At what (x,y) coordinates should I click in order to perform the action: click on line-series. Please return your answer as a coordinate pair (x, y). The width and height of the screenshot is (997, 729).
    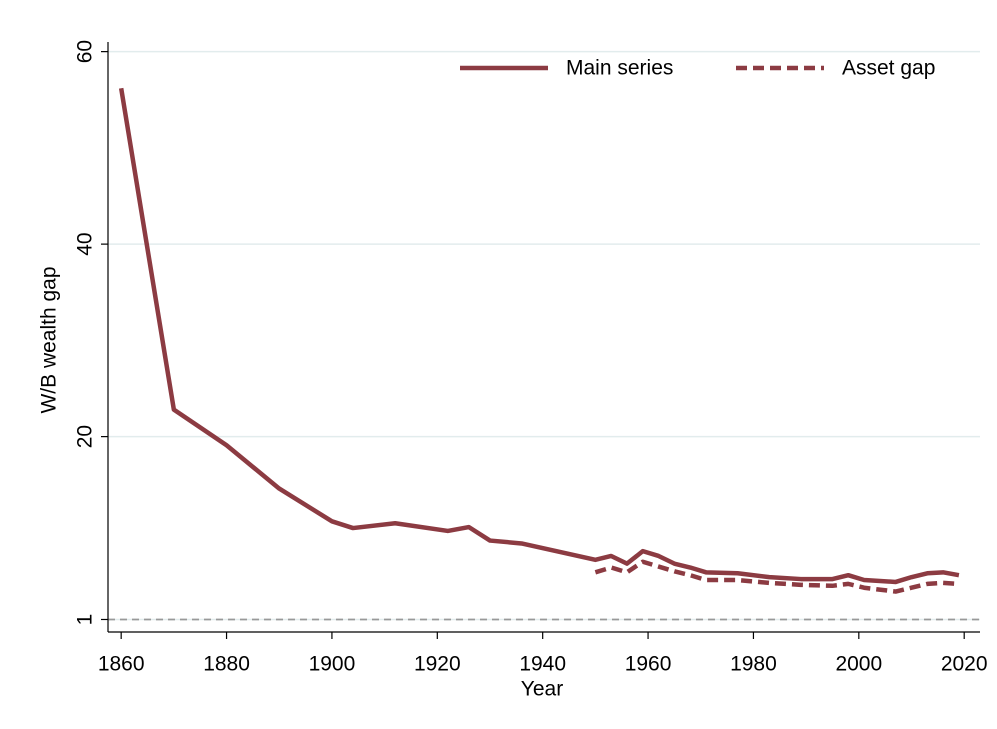
    Looking at the image, I should click on (777, 576).